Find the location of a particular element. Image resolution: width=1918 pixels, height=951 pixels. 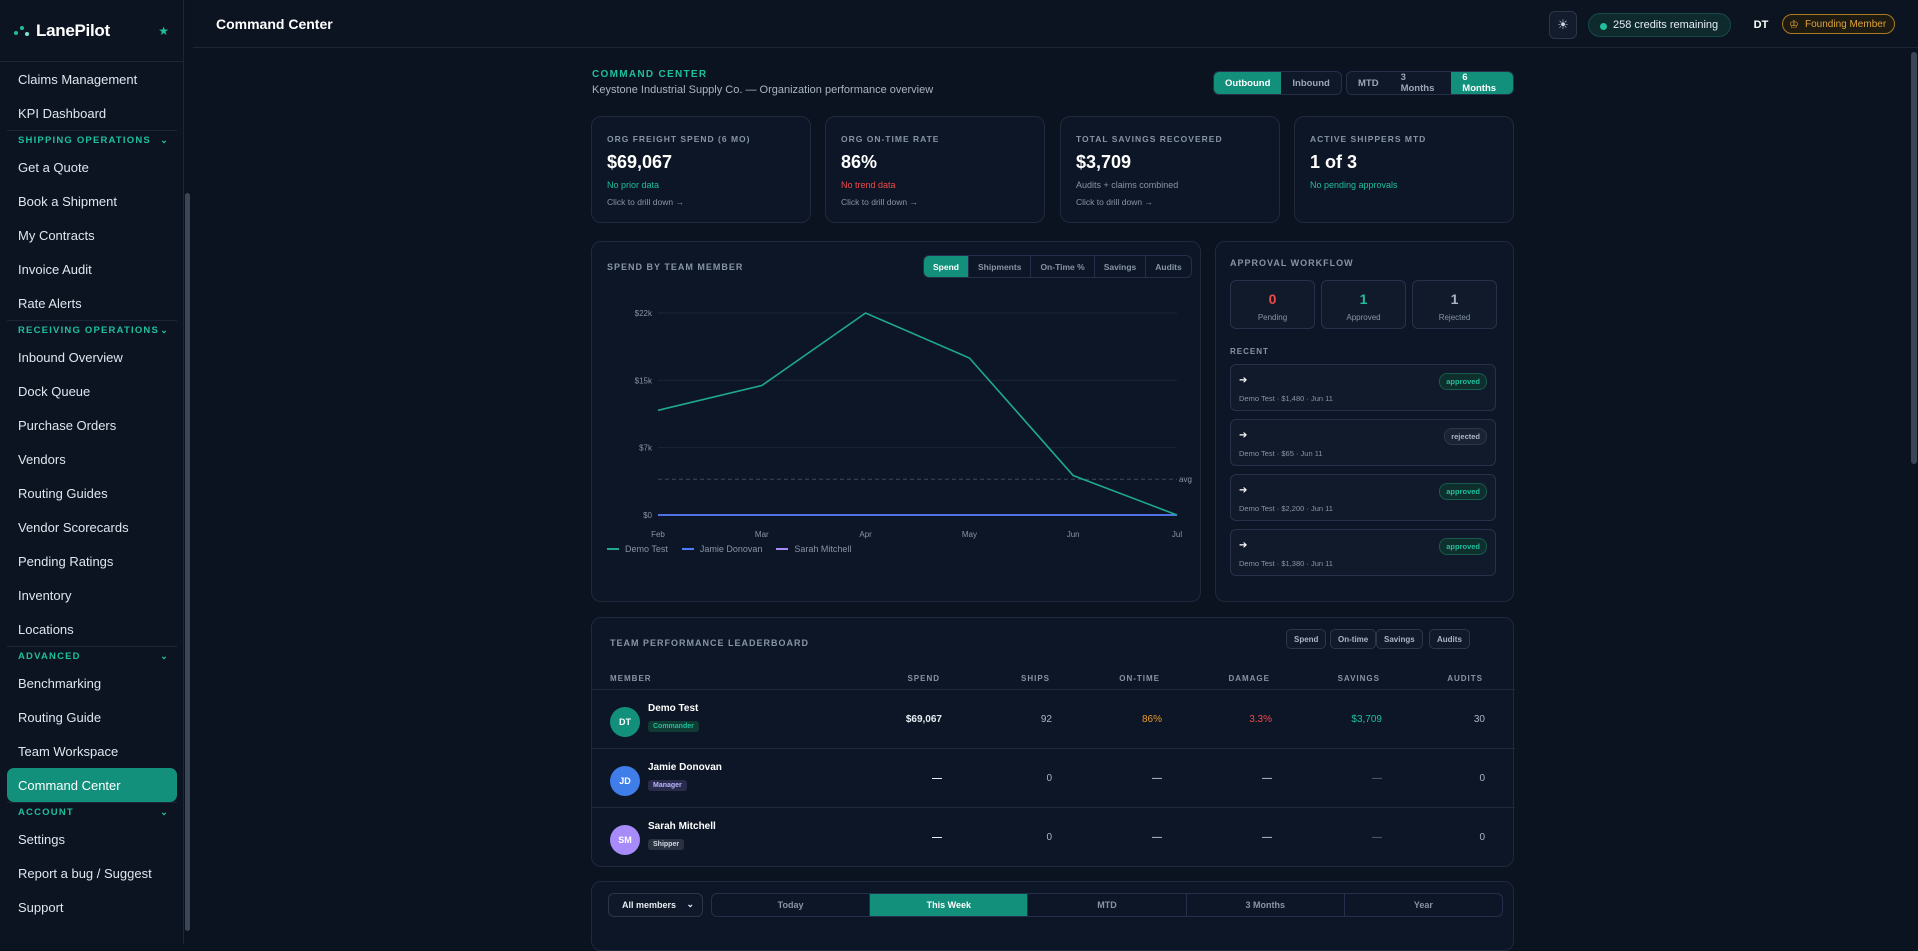

page-scrollbar is located at coordinates (1914, 258).